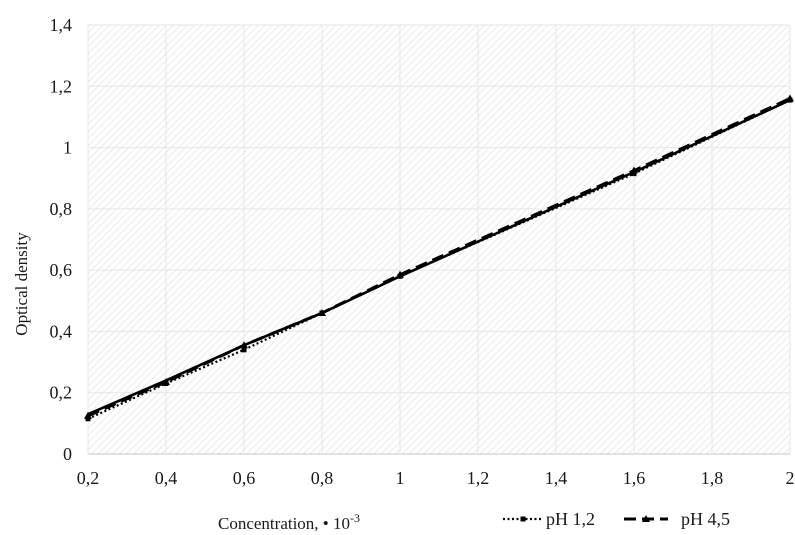 The image size is (795, 535). Describe the element at coordinates (61, 239) in the screenshot. I see `y-tick-labels: 0 0,2 0,4 0,6 0,8 1 1,2 1,4` at that location.